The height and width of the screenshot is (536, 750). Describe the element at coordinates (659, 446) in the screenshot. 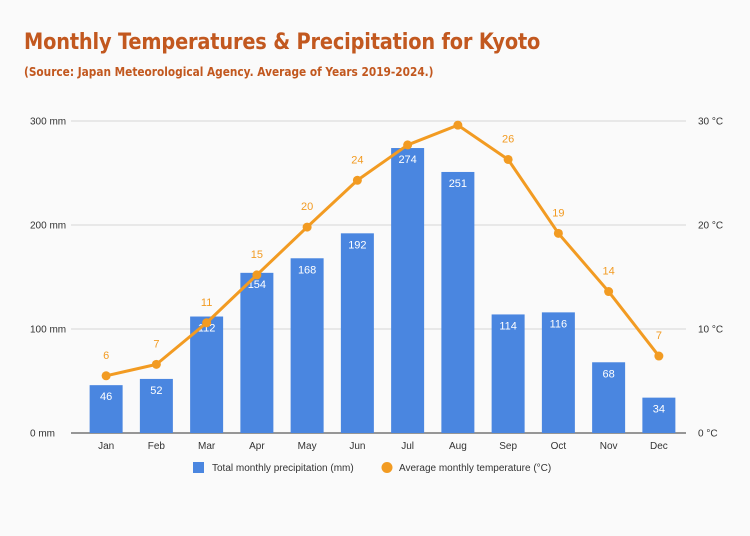

I see `x-tick-label: Dec` at that location.